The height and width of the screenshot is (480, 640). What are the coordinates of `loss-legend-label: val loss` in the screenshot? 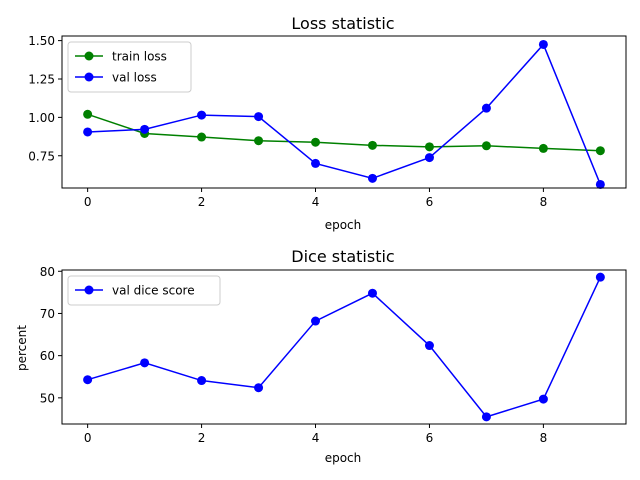 It's located at (134, 78).